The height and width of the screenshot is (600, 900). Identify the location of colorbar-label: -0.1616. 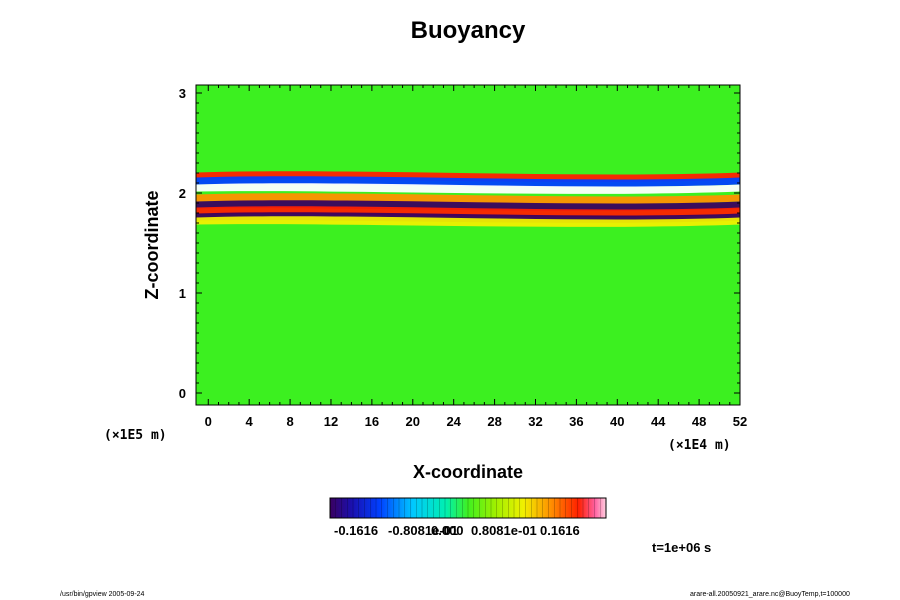
(356, 530).